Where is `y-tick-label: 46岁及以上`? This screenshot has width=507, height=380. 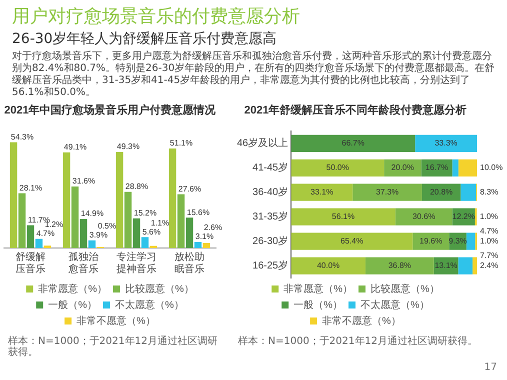 y-tick-label: 46岁及以上 is located at coordinates (262, 143).